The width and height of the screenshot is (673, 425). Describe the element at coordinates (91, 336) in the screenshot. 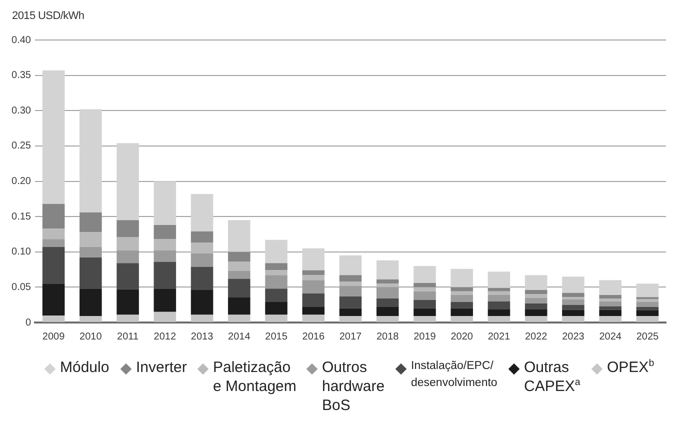

I see `x-tick-label: 2010` at that location.